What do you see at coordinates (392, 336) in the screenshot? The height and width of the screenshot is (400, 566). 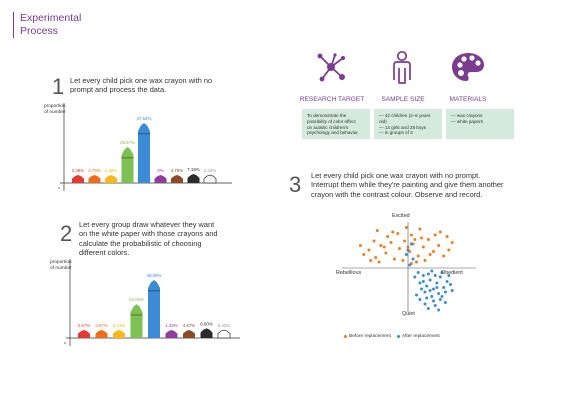 I see `scatter-legend: Before replacement After replacement` at bounding box center [392, 336].